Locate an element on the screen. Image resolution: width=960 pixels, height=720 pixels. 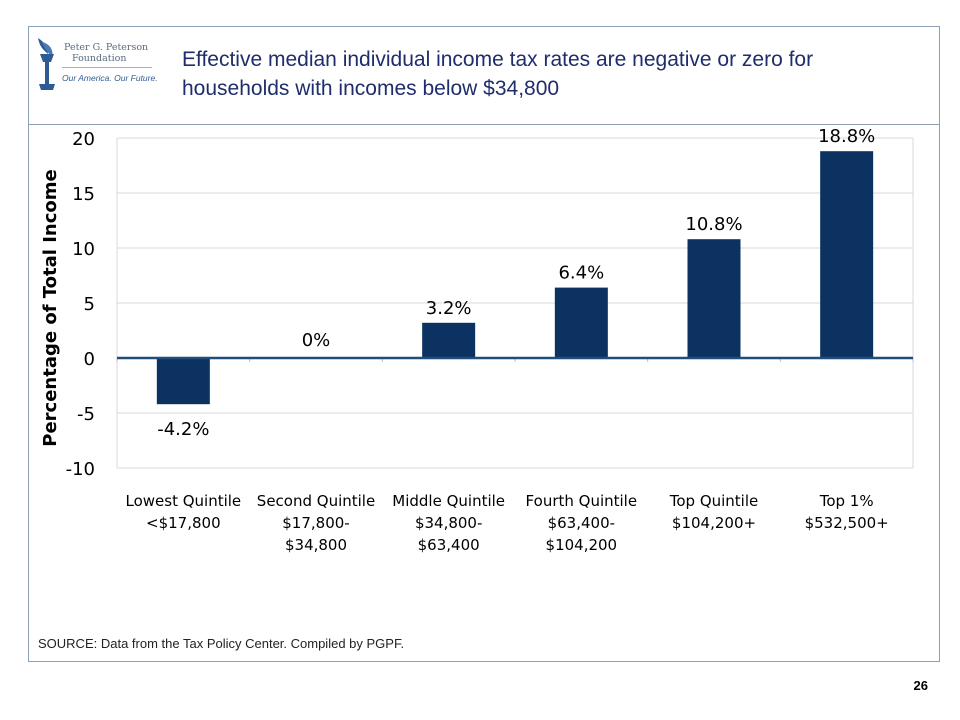
data-label: 18.8% is located at coordinates (846, 136).